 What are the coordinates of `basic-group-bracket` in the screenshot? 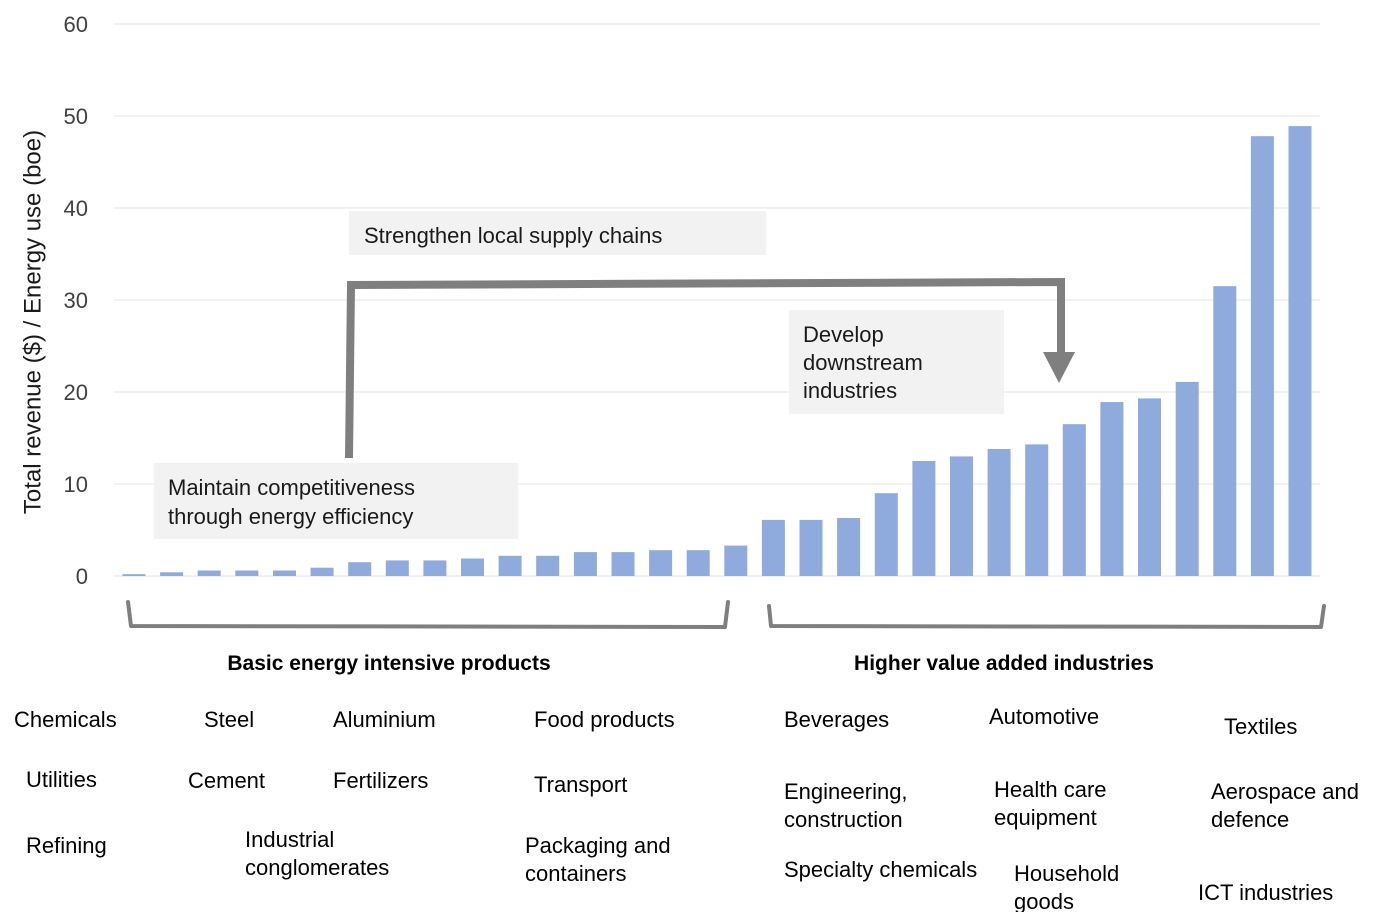 It's located at (428, 614).